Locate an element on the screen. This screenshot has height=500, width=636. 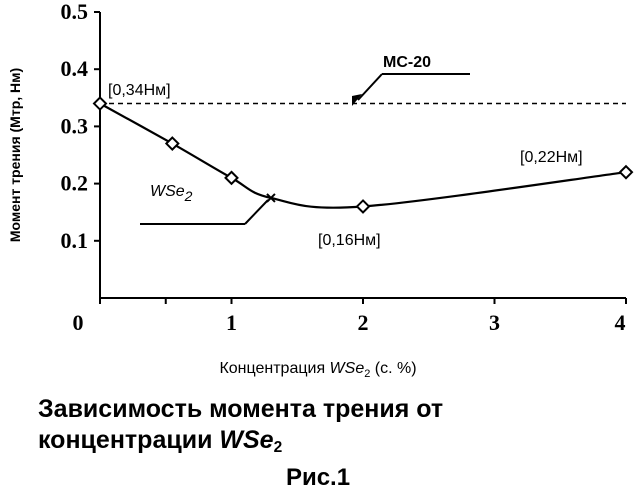
figure-label: Рис.1 is located at coordinates (318, 478).